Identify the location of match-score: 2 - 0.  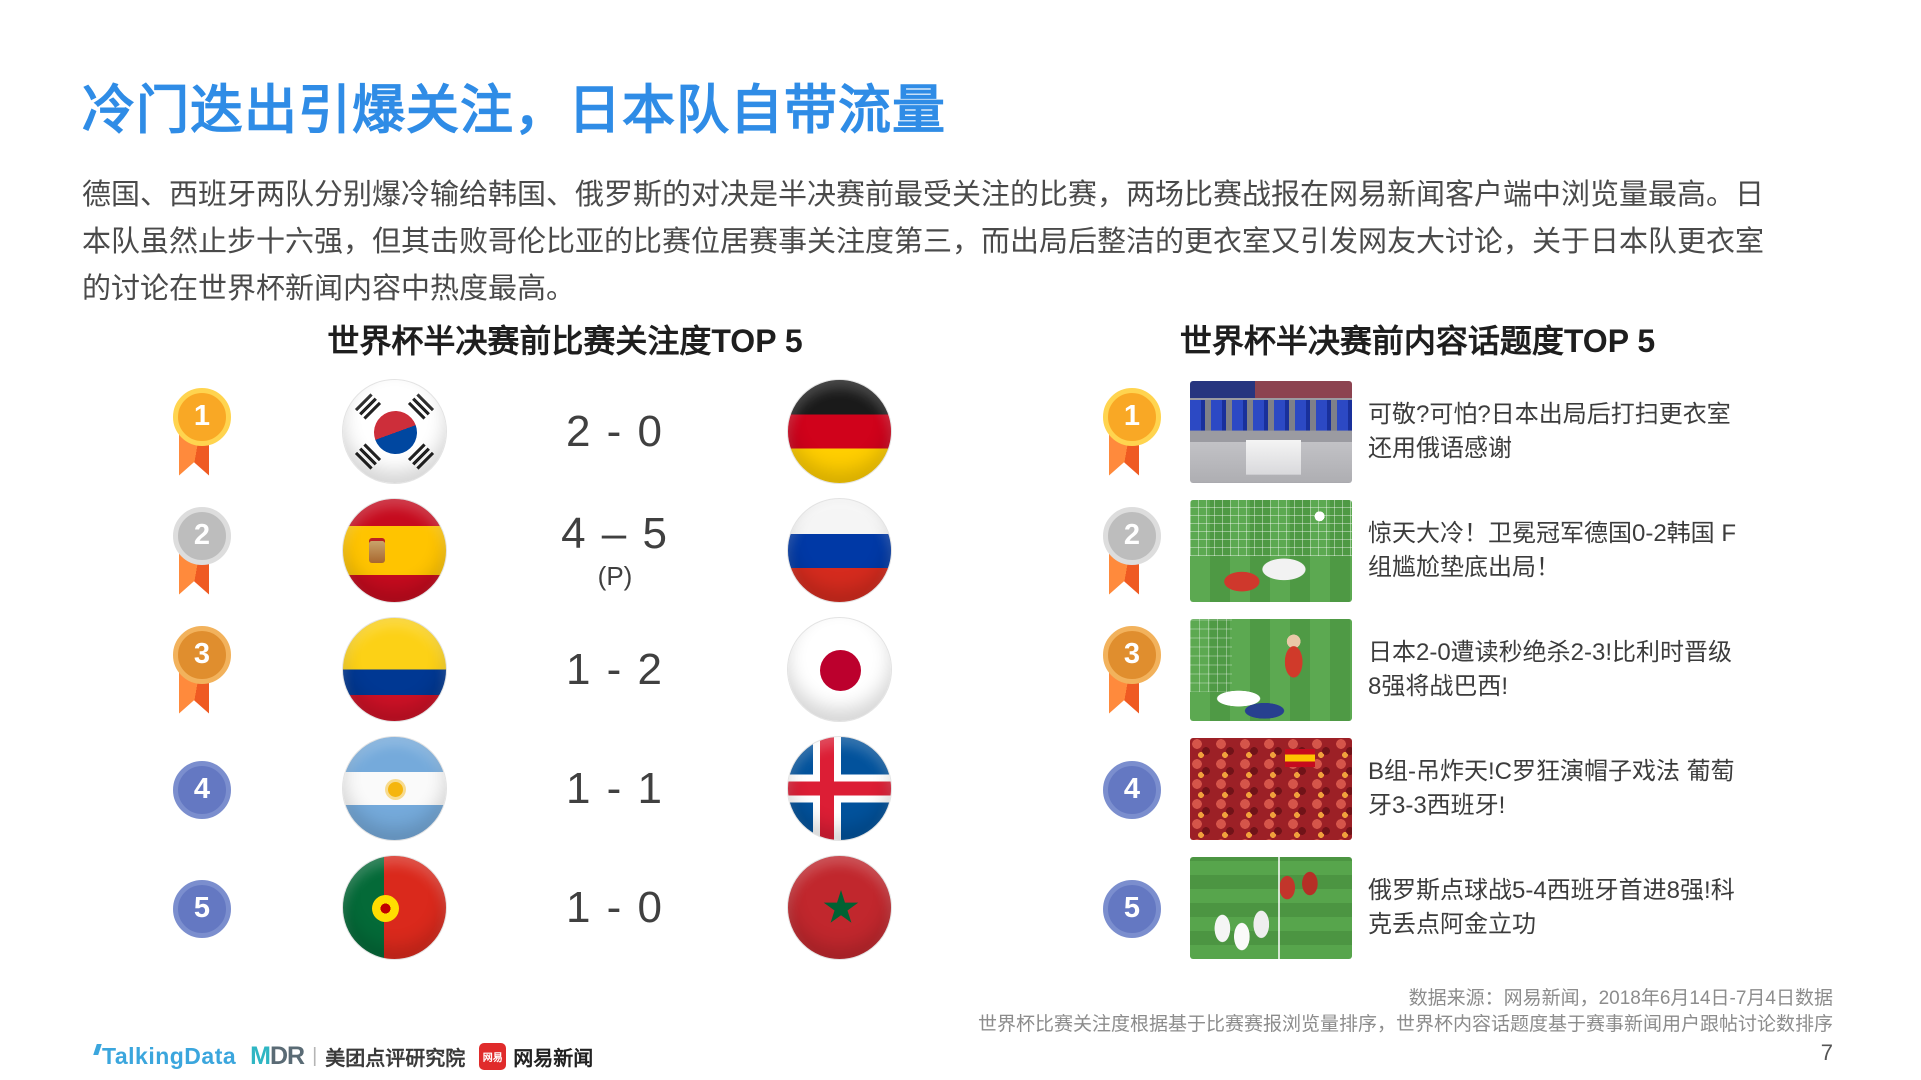
(615, 431).